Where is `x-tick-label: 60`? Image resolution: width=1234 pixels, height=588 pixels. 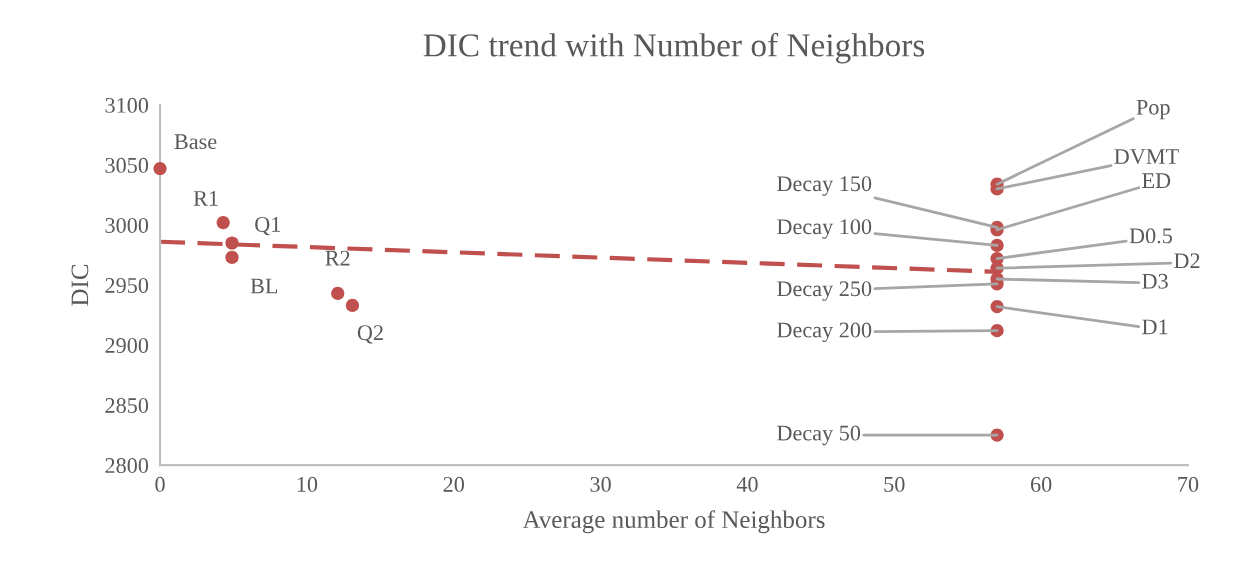 x-tick-label: 60 is located at coordinates (1041, 484).